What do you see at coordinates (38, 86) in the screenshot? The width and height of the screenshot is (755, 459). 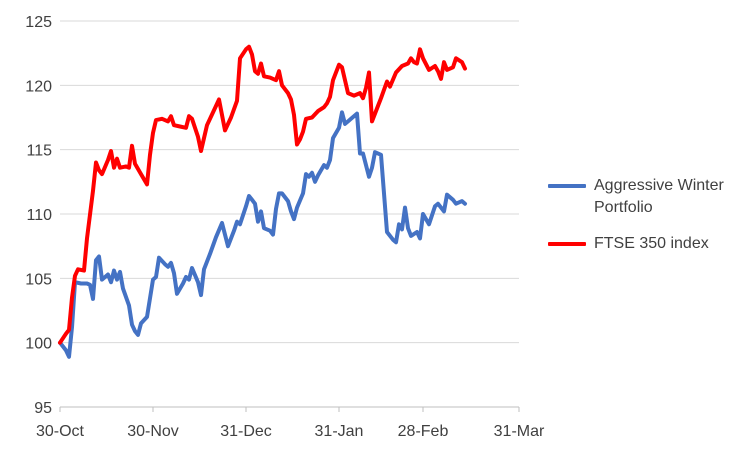 I see `y-tick-label: 120` at bounding box center [38, 86].